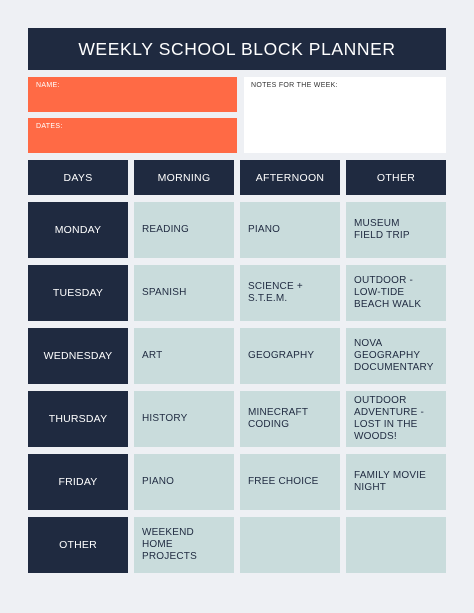  Describe the element at coordinates (184, 545) in the screenshot. I see `other-morning-cell: WEEKEND HOME PROJECTS` at that location.